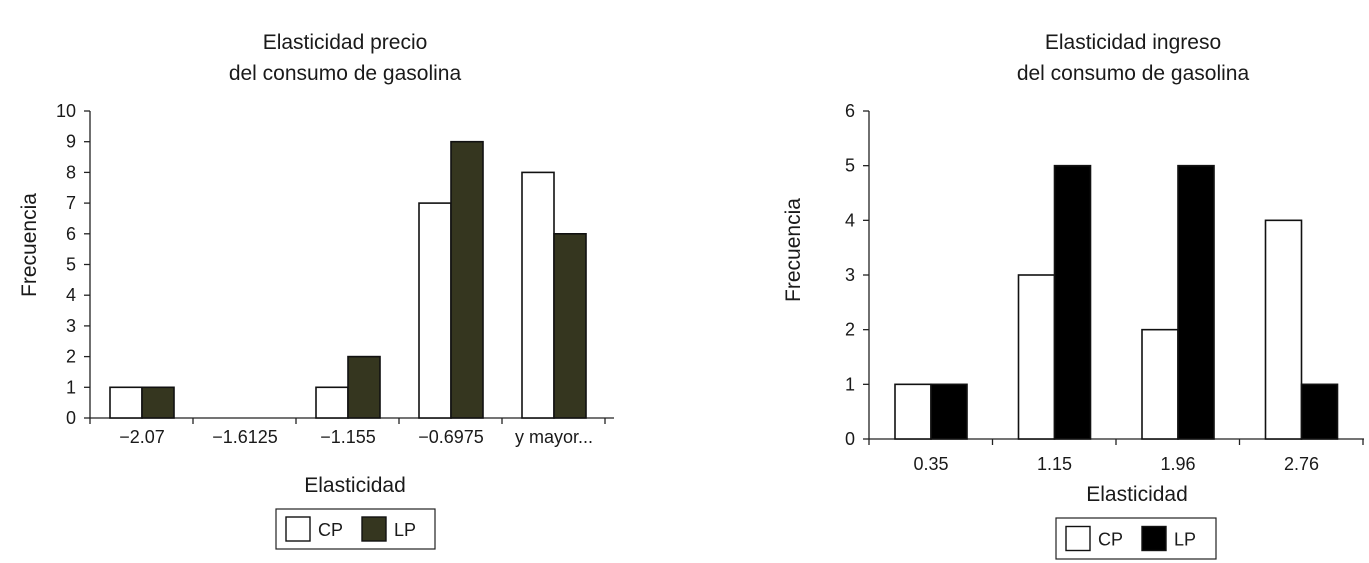  I want to click on chart-title-line: Elasticidad precio, so click(345, 42).